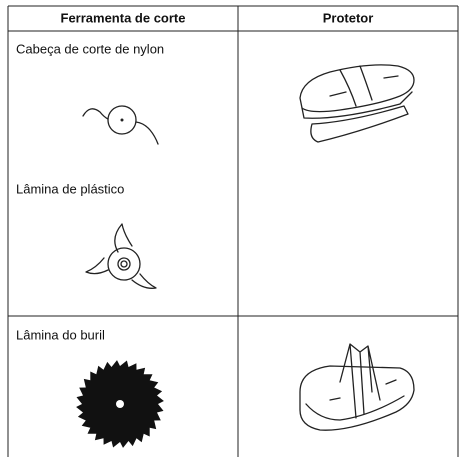  Describe the element at coordinates (348, 17) in the screenshot. I see `column-header: Protetor` at that location.